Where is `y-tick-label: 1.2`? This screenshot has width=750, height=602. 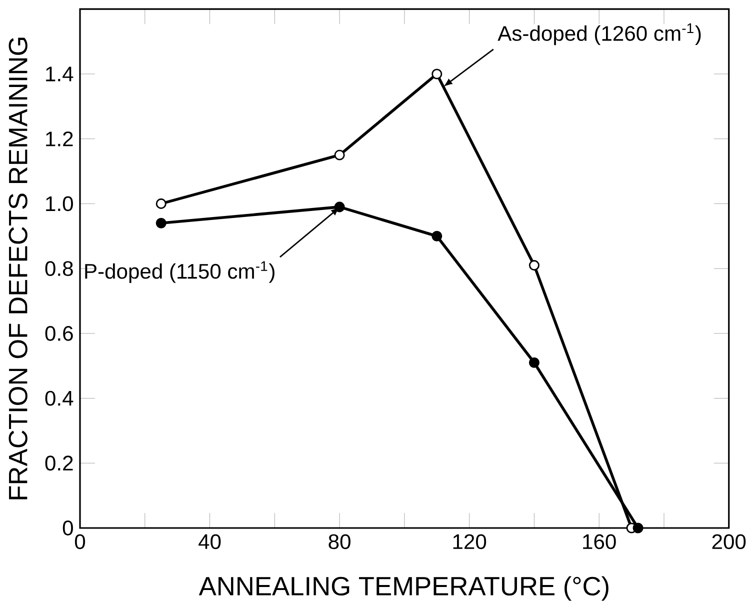 y-tick-label: 1.2 is located at coordinates (59, 138).